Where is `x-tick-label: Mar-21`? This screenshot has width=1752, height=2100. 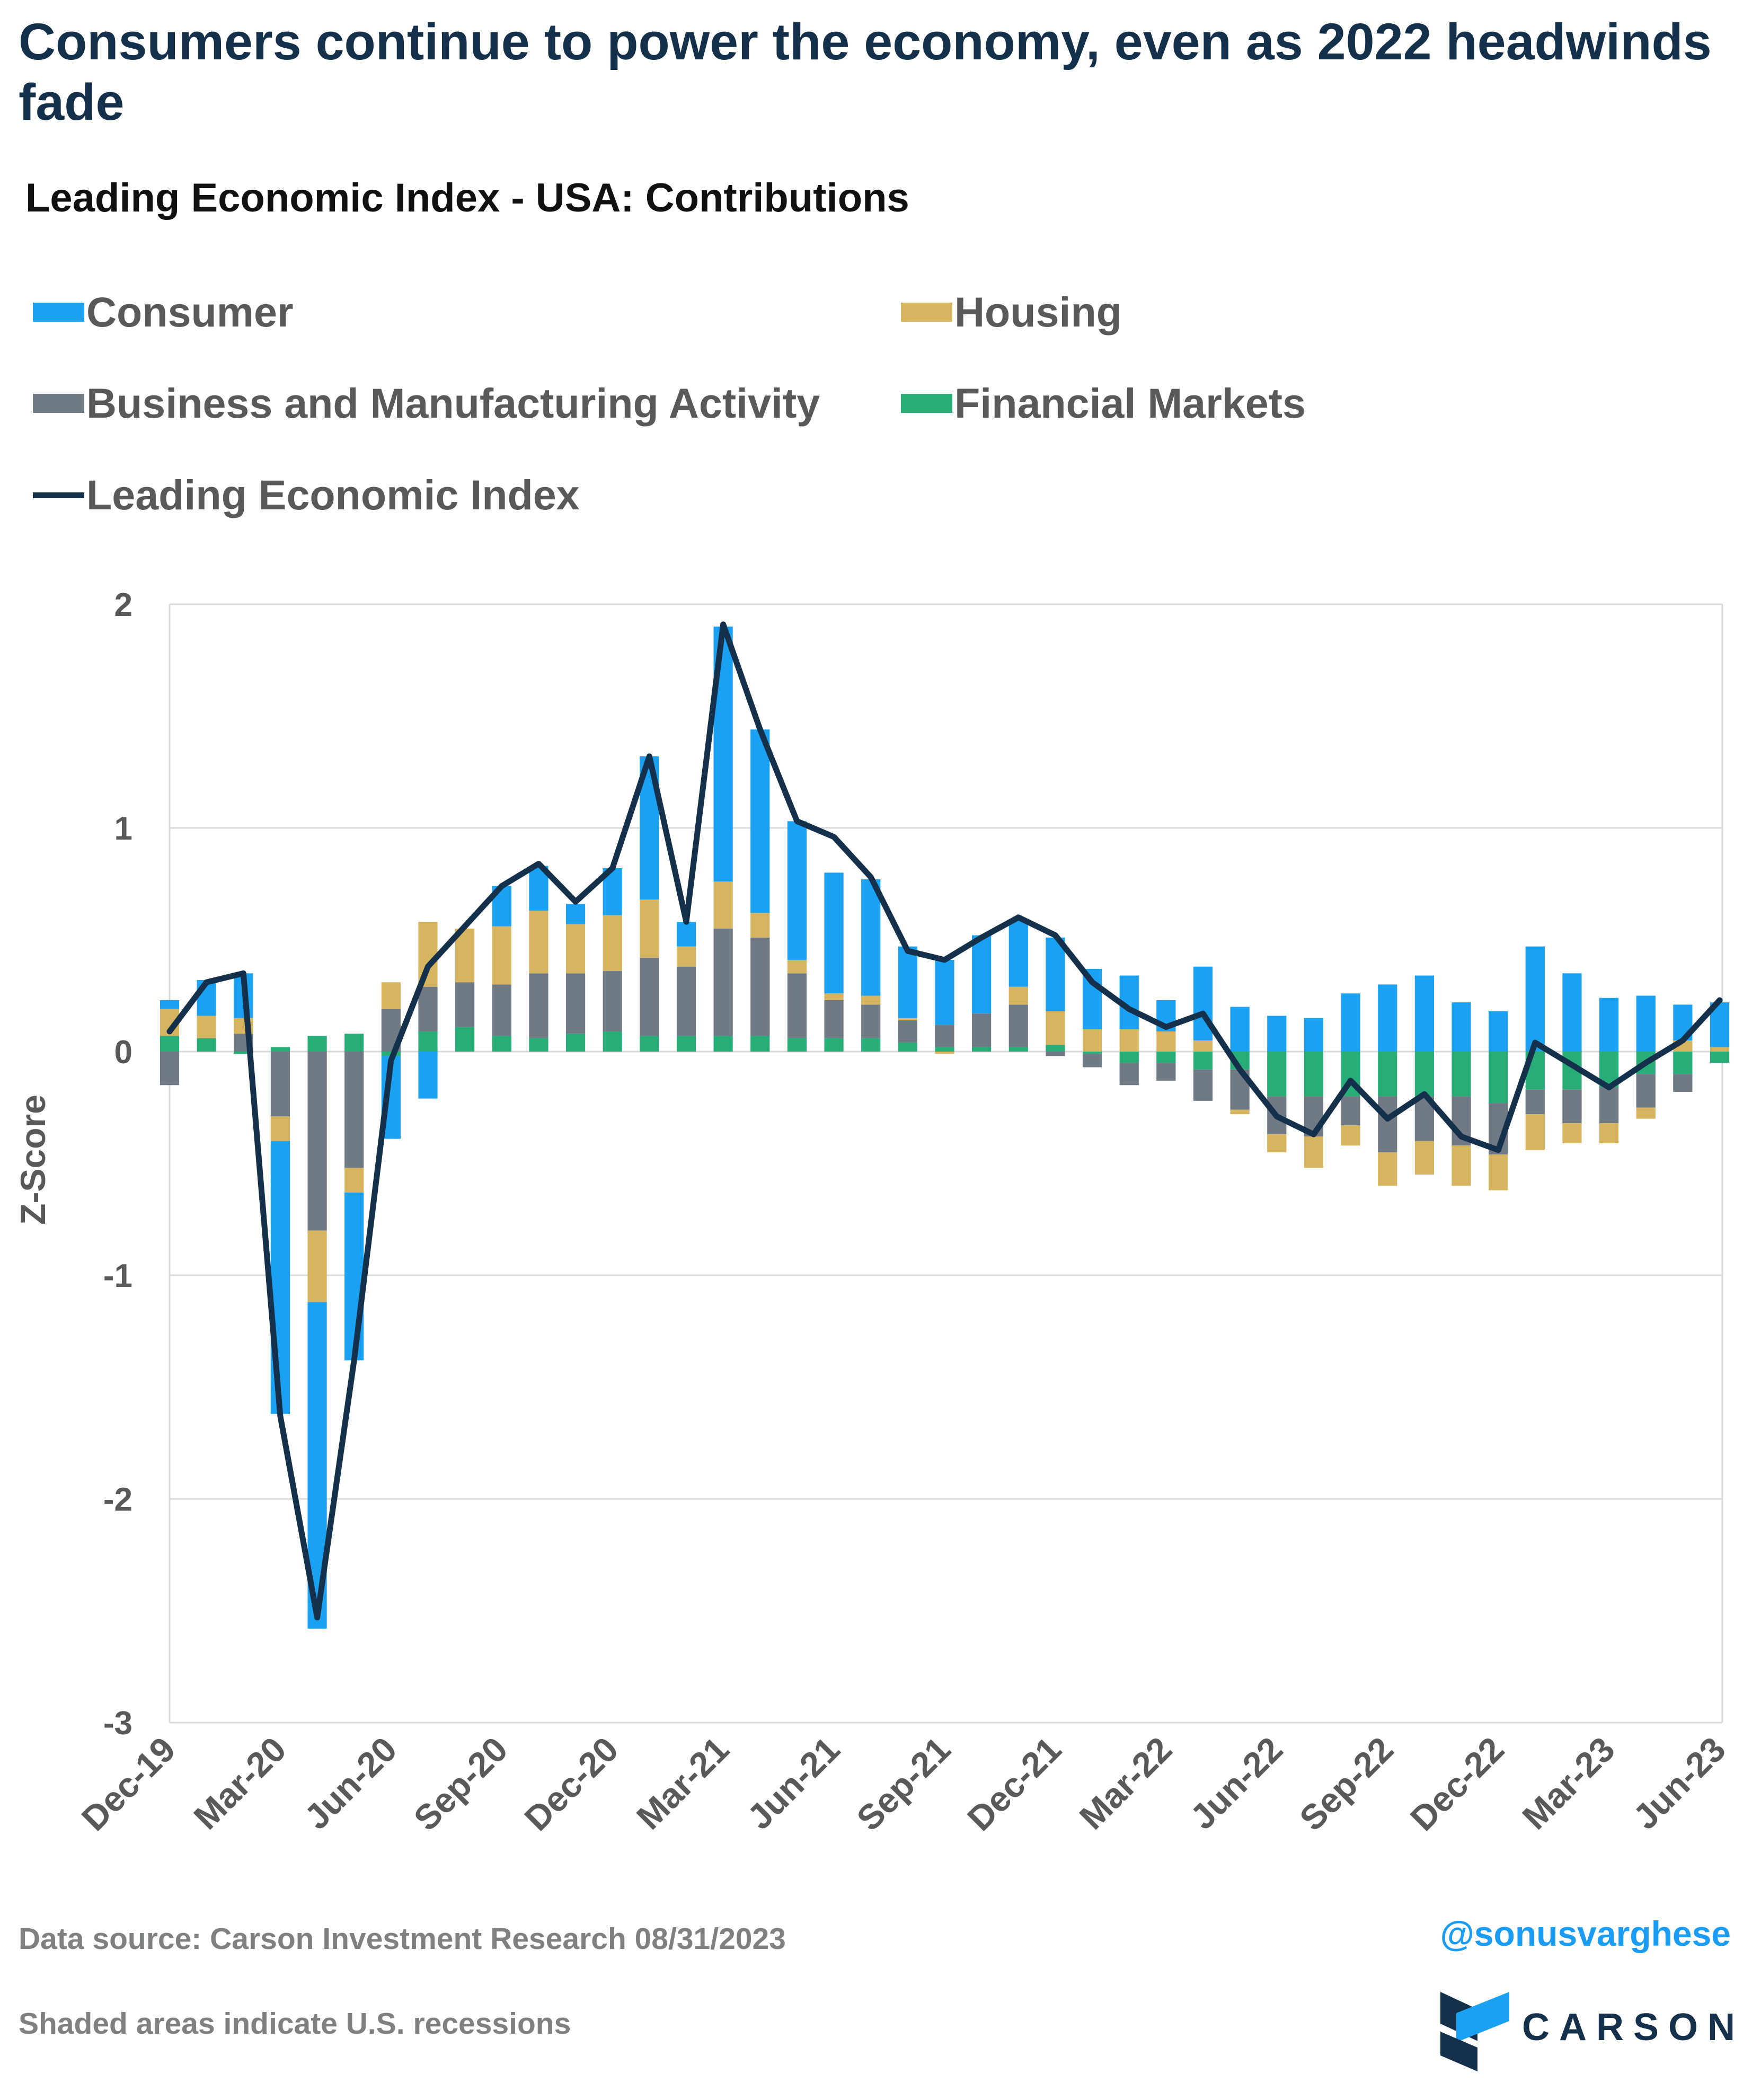 x-tick-label: Mar-21 is located at coordinates (683, 1783).